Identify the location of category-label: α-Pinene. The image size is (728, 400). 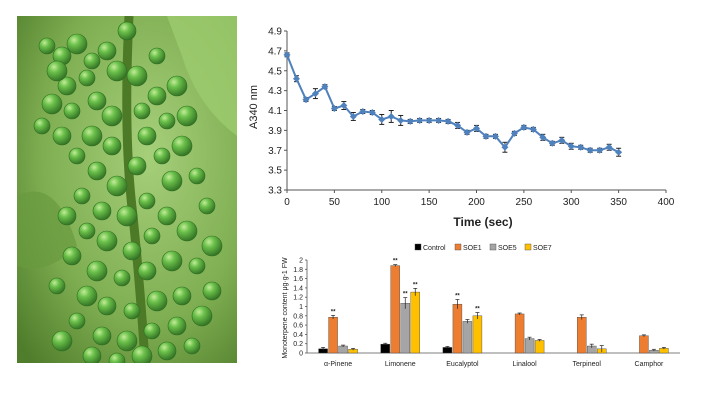
(338, 364).